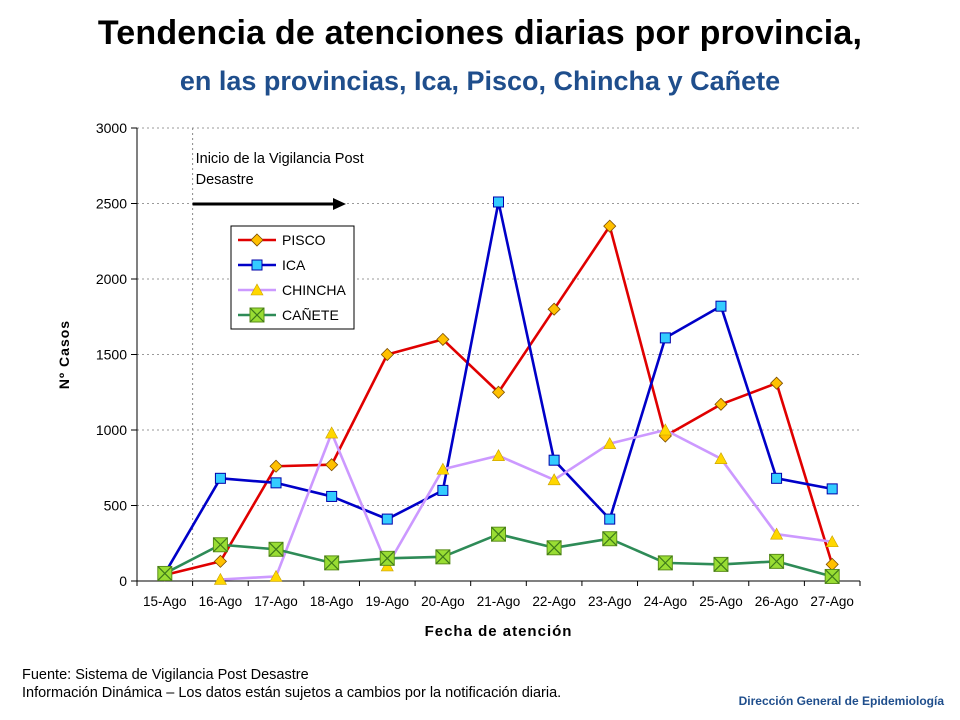 This screenshot has width=960, height=720. I want to click on legend-label: ICA, so click(294, 265).